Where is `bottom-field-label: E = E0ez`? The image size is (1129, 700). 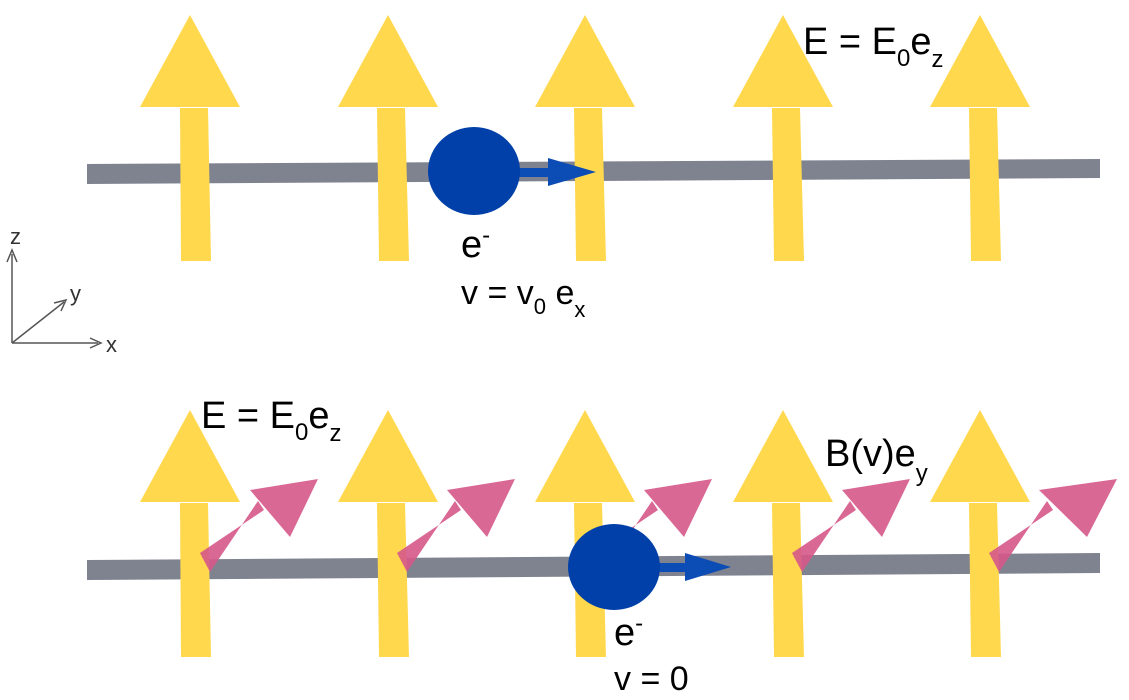
bottom-field-label: E = E0ez is located at coordinates (271, 421).